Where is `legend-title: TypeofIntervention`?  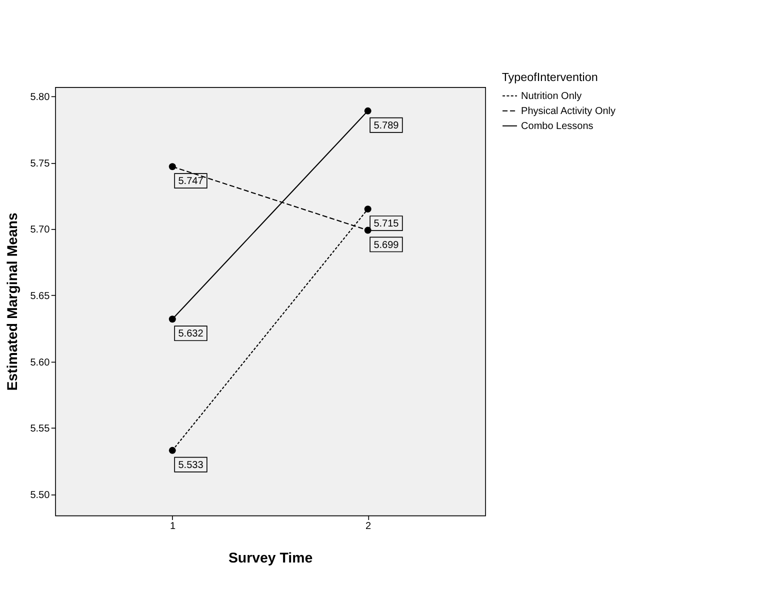
legend-title: TypeofIntervention is located at coordinates (550, 77).